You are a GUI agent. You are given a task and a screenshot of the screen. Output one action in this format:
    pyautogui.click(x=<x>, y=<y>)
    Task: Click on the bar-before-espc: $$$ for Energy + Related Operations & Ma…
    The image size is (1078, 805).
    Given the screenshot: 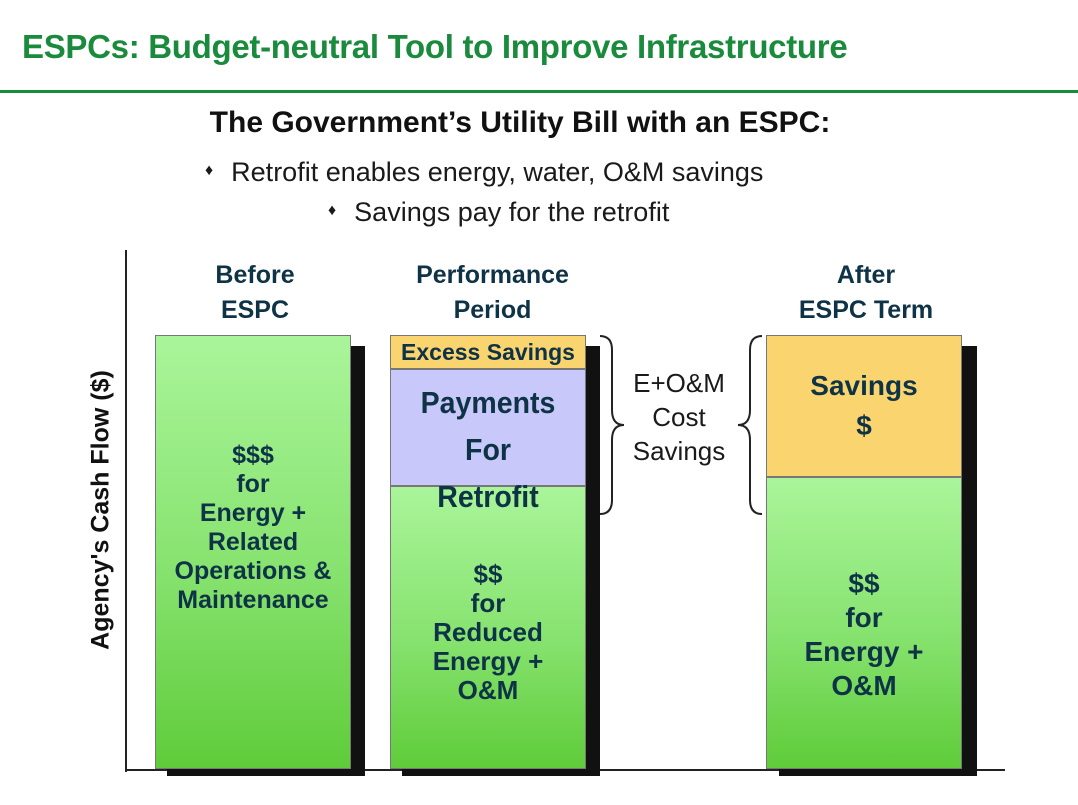 What is the action you would take?
    pyautogui.click(x=253, y=552)
    